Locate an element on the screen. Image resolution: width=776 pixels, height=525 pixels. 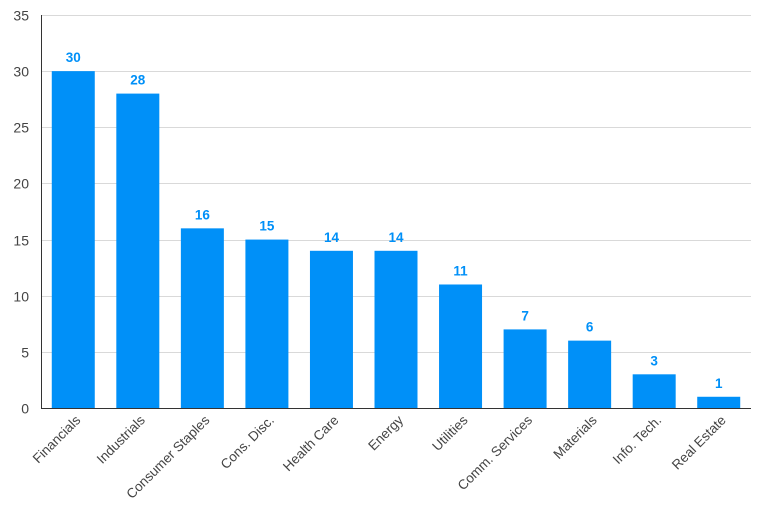
x-tick-label: Health Care is located at coordinates (311, 444).